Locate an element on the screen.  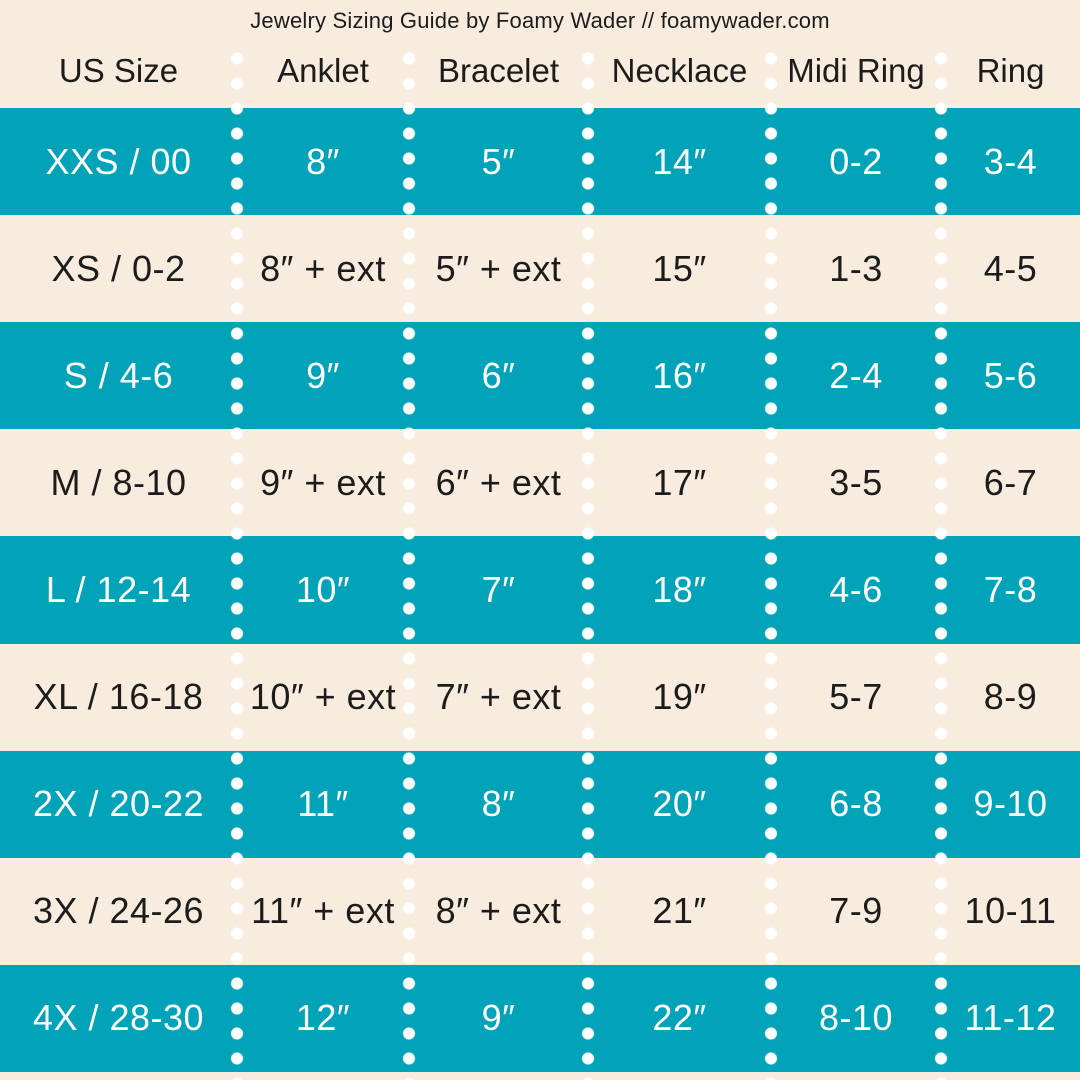
anklet-value: 8″ is located at coordinates (323, 161).